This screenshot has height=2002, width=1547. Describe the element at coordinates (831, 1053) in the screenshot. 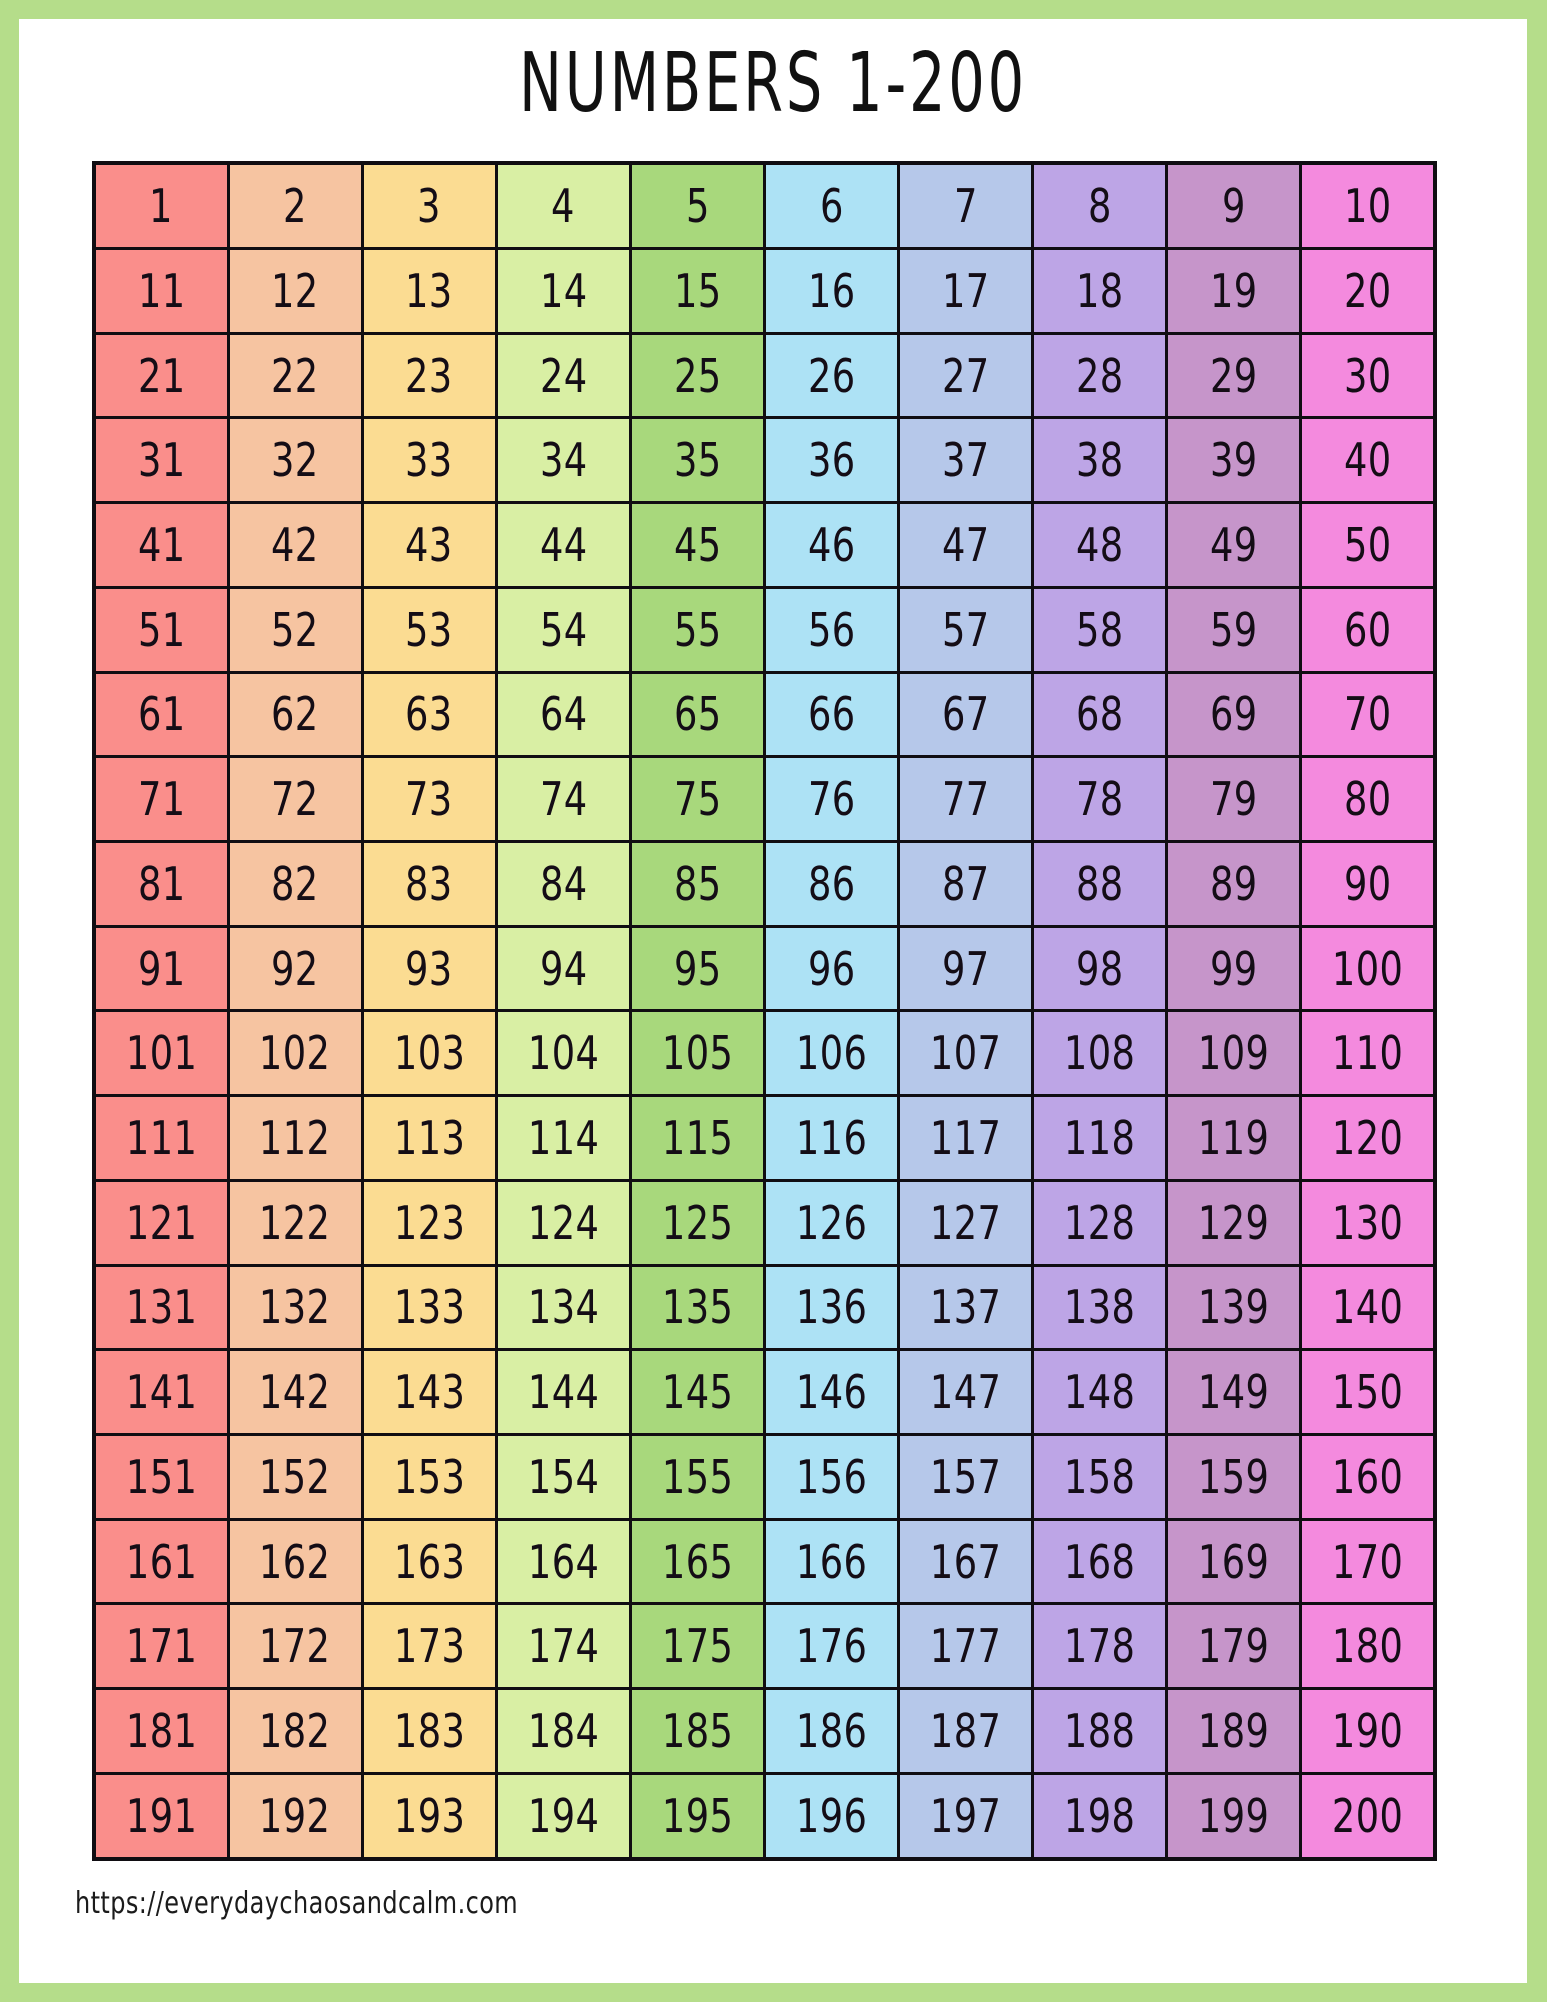

I see `number-cell: 106` at that location.